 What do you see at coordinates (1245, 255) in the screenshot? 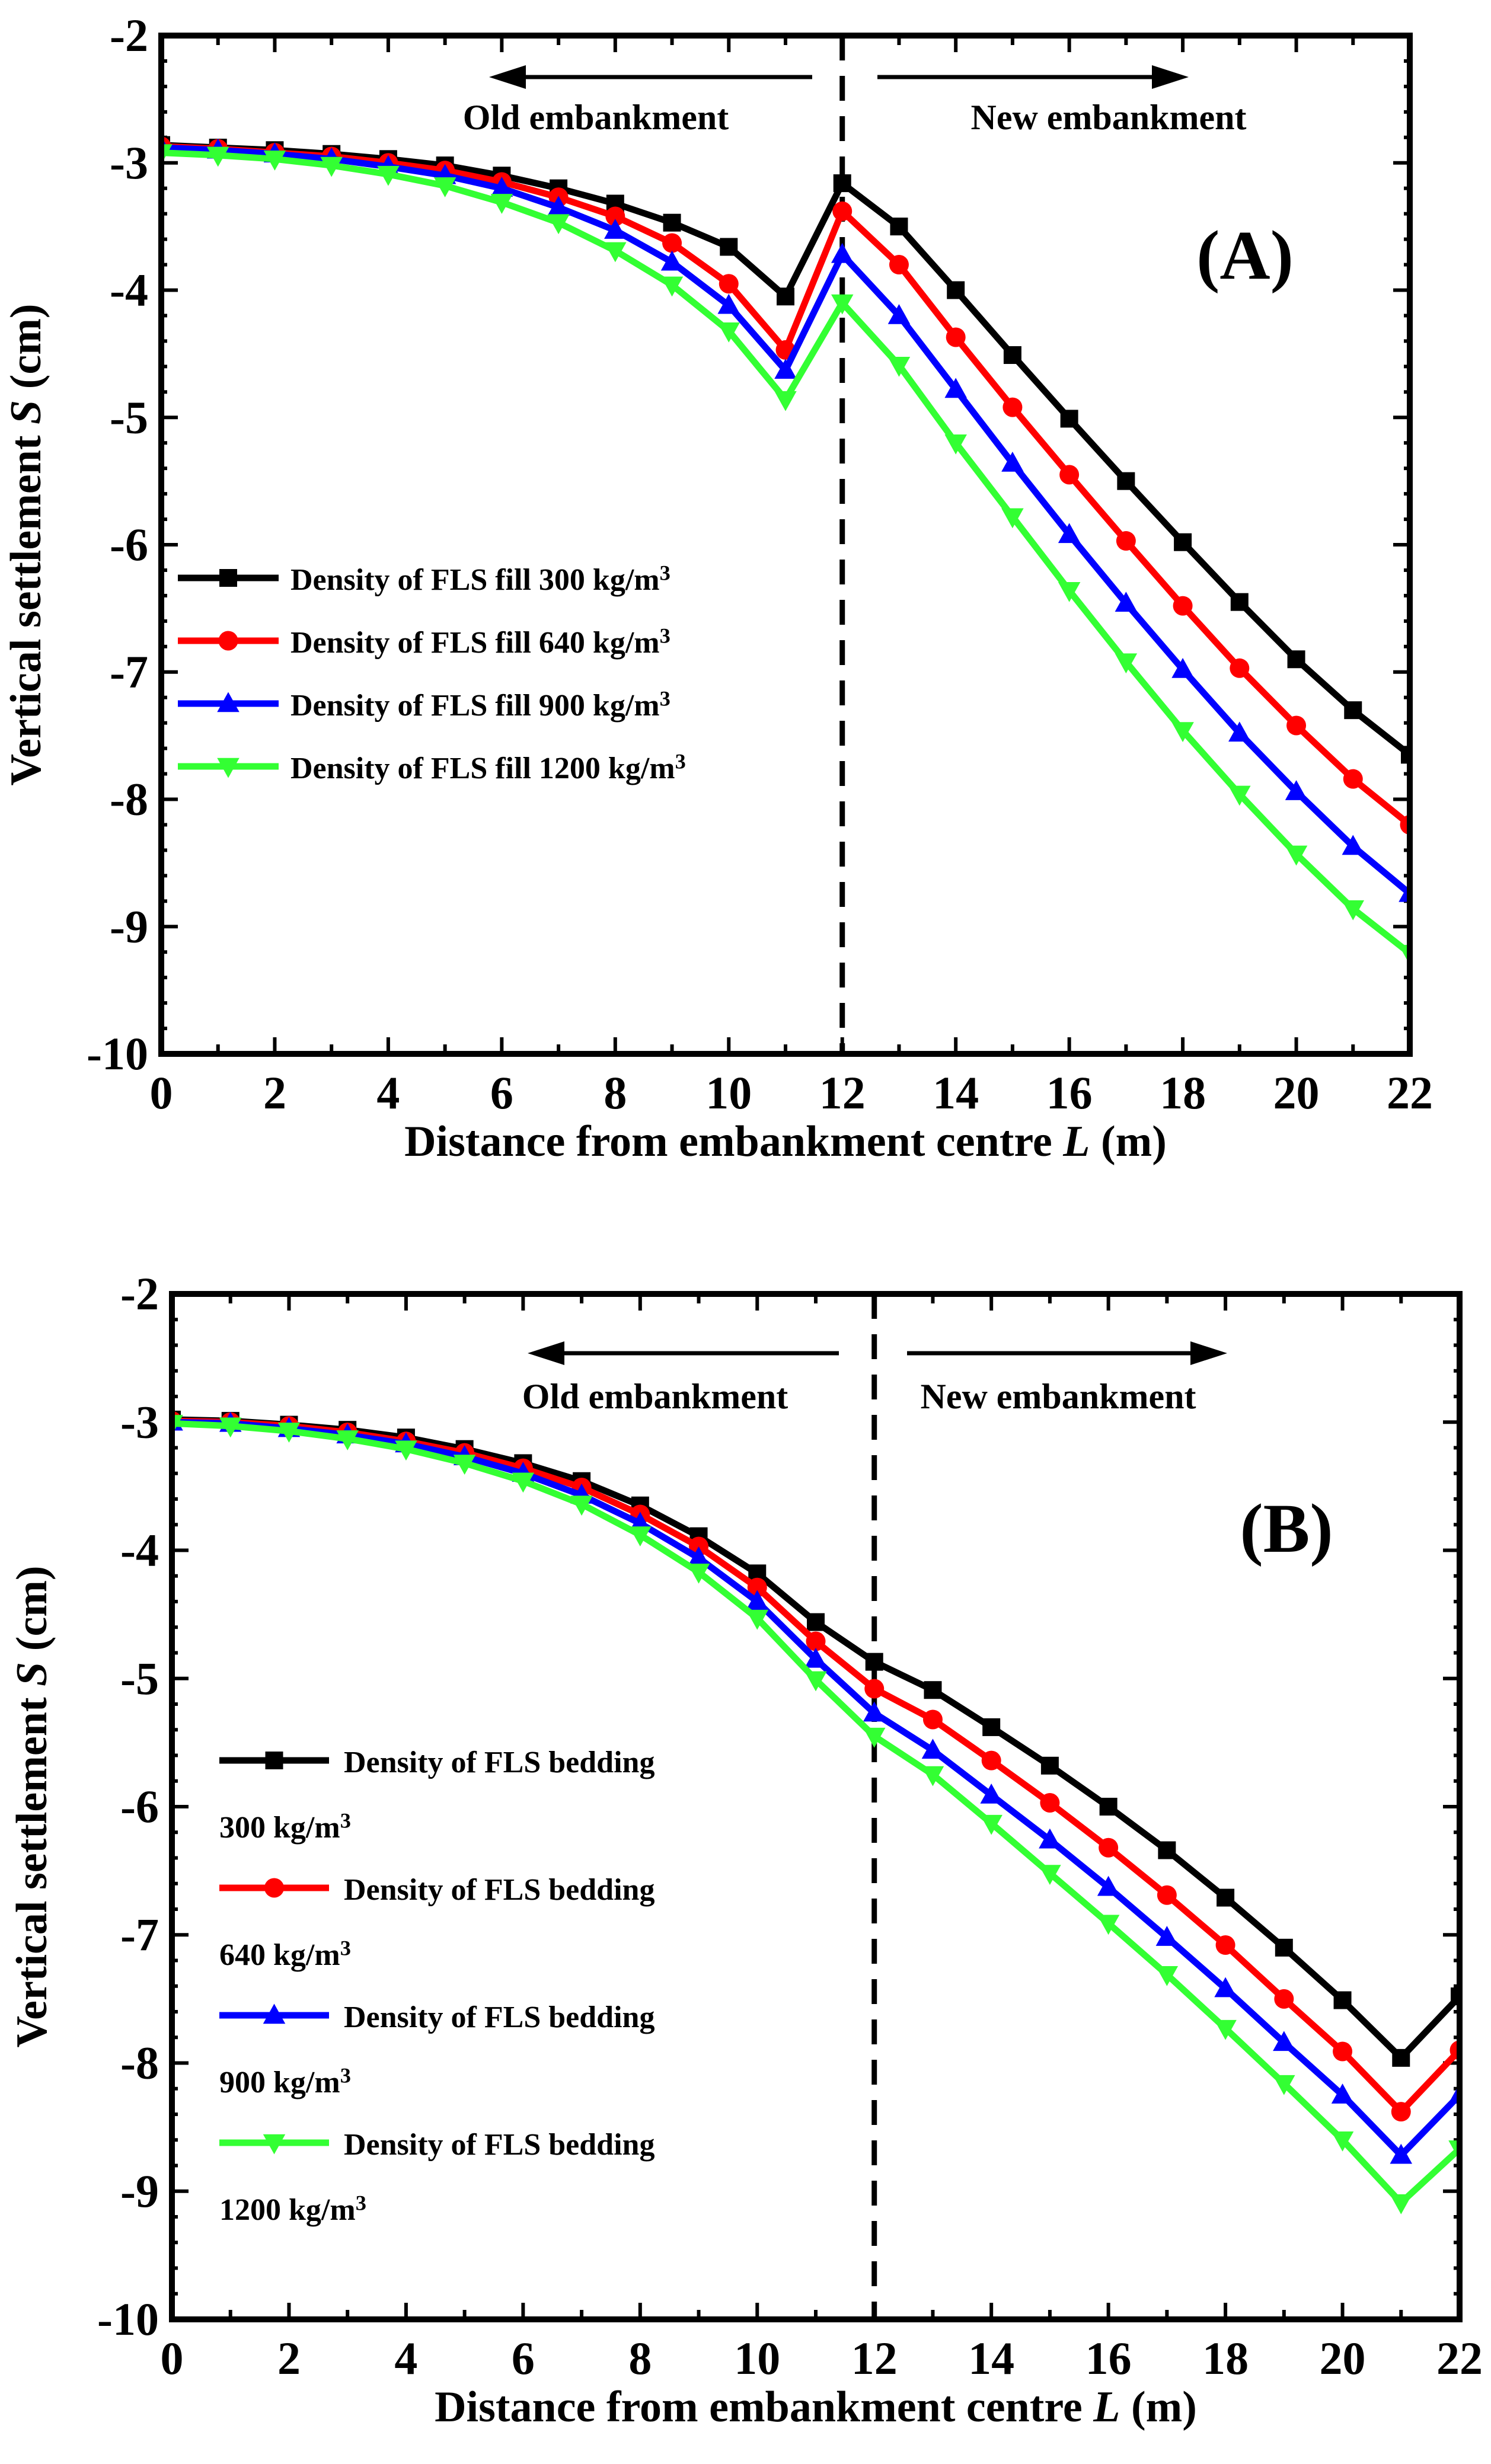
I see `panel-label: (A)` at bounding box center [1245, 255].